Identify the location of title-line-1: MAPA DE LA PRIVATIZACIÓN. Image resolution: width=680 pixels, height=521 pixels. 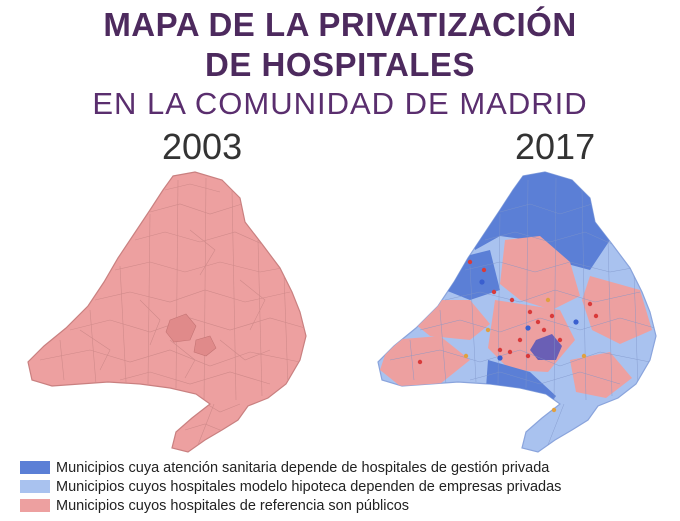
(340, 24).